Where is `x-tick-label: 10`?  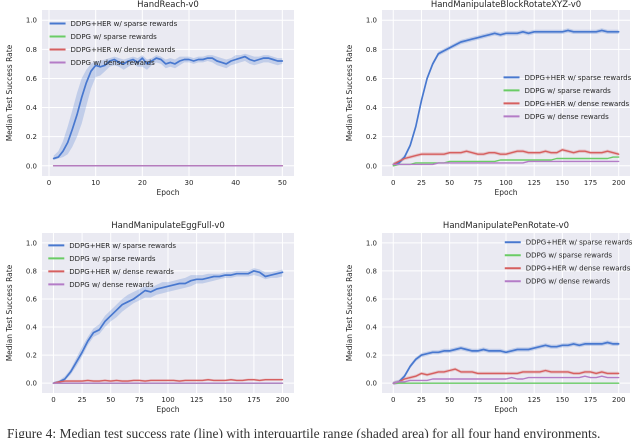 x-tick-label: 10 is located at coordinates (95, 183).